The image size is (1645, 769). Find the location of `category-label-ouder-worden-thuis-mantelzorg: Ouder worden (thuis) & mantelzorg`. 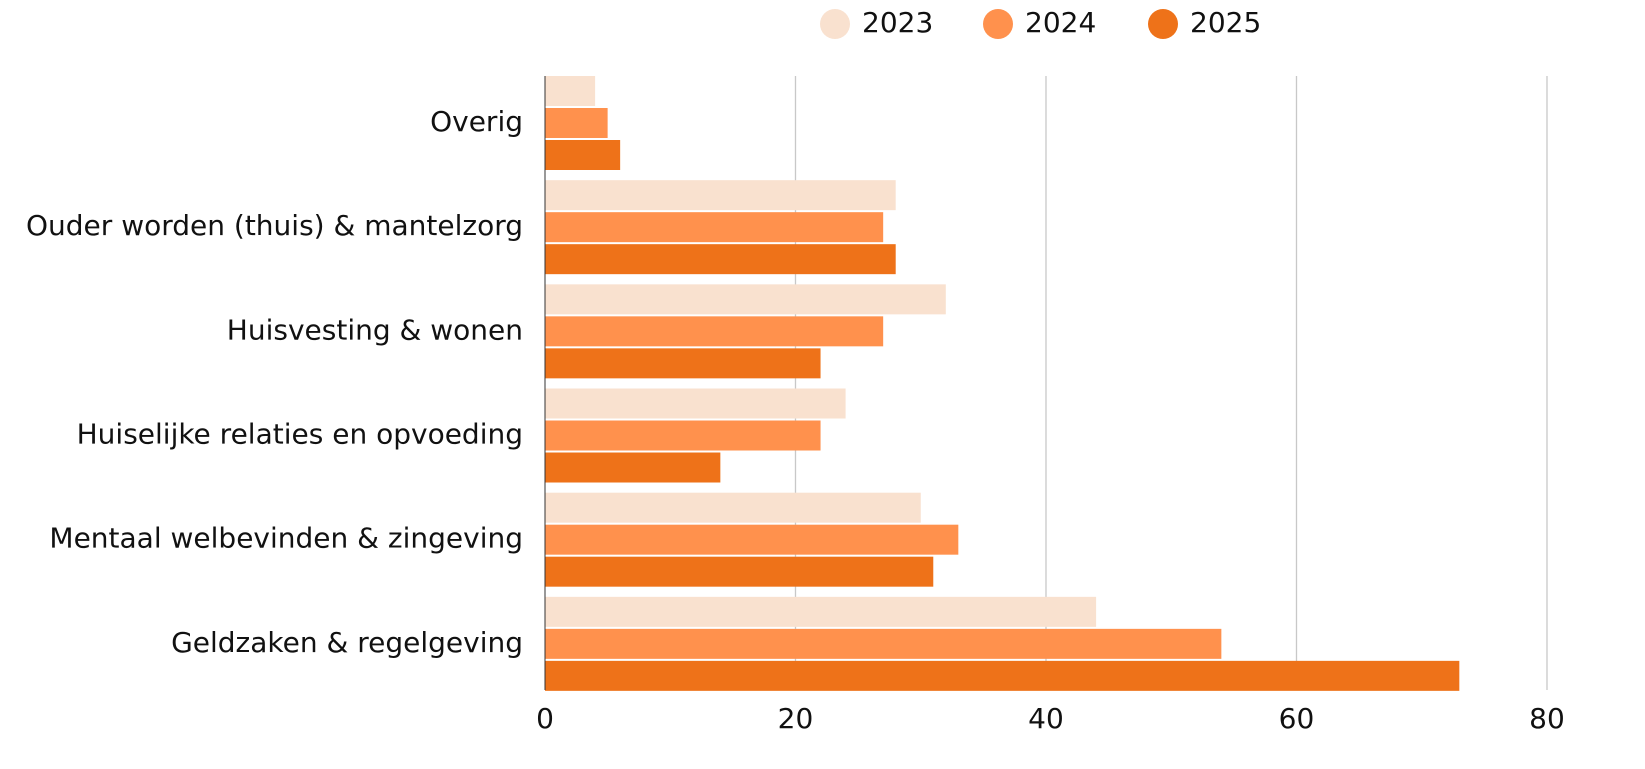

category-label-ouder-worden-thuis-mantelzorg: Ouder worden (thuis) & mantelzorg is located at coordinates (274, 225).